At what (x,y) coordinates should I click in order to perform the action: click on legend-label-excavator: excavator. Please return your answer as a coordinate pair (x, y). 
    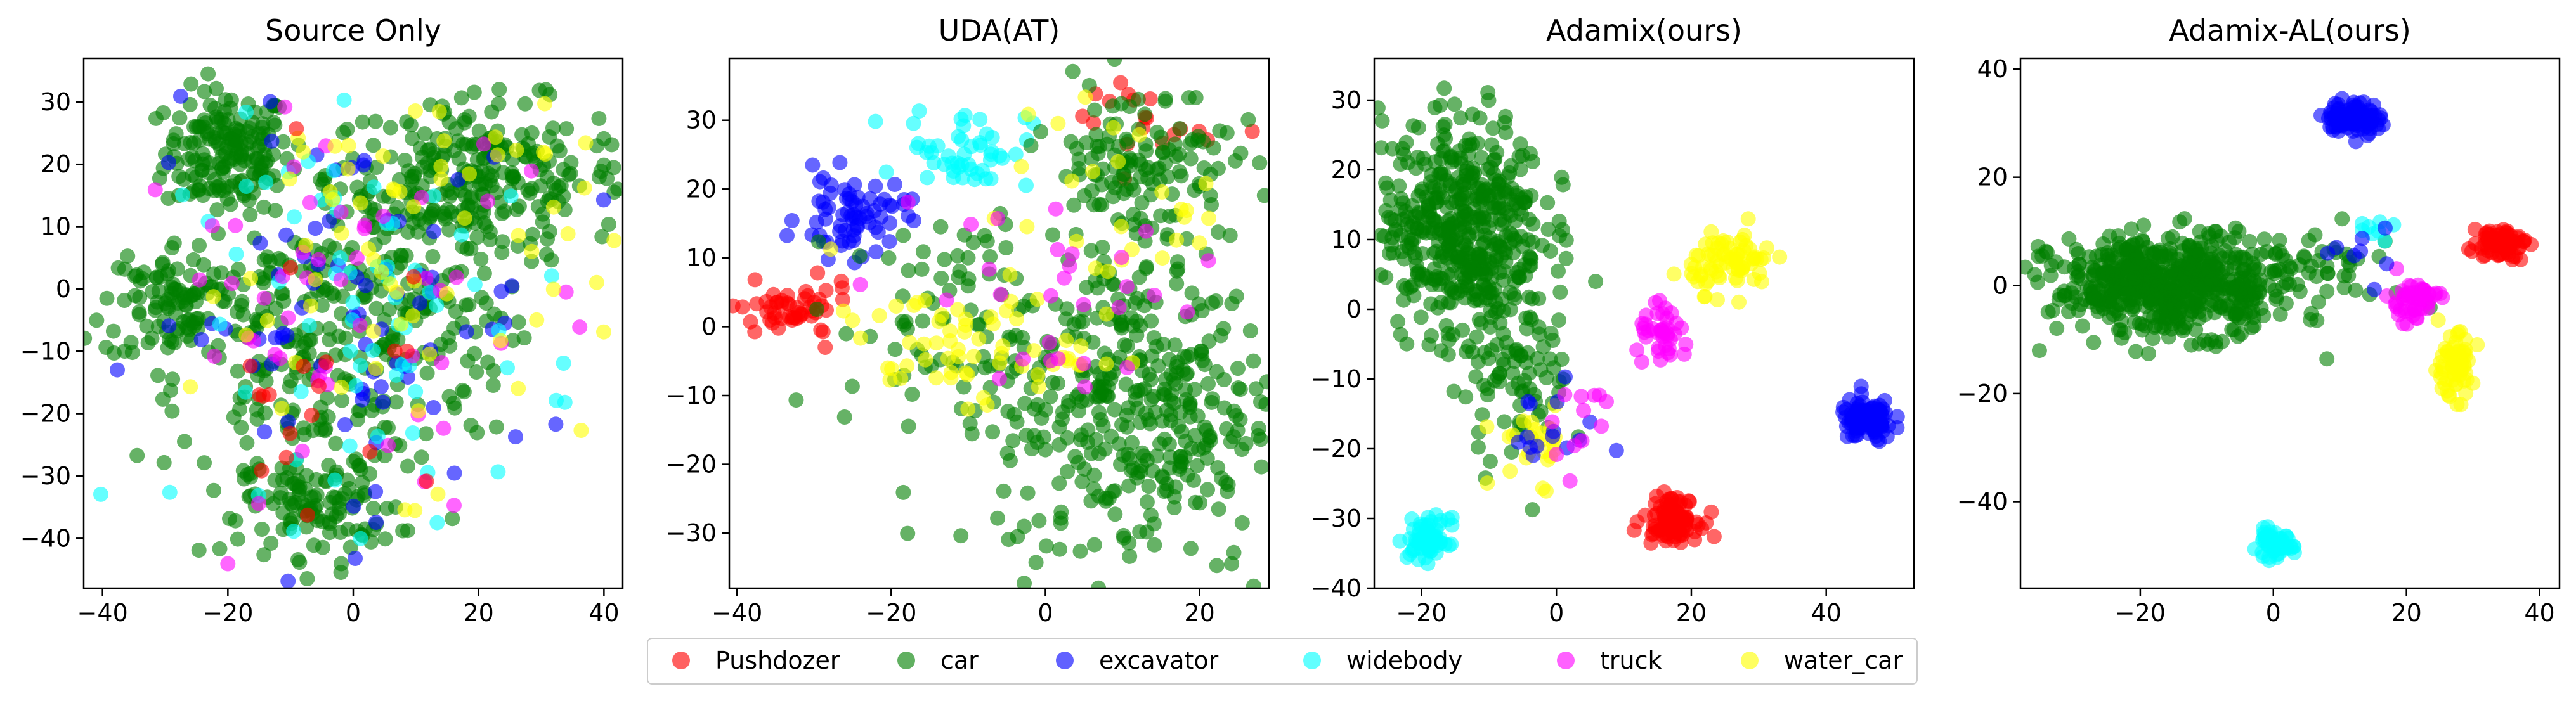
    Looking at the image, I should click on (1159, 660).